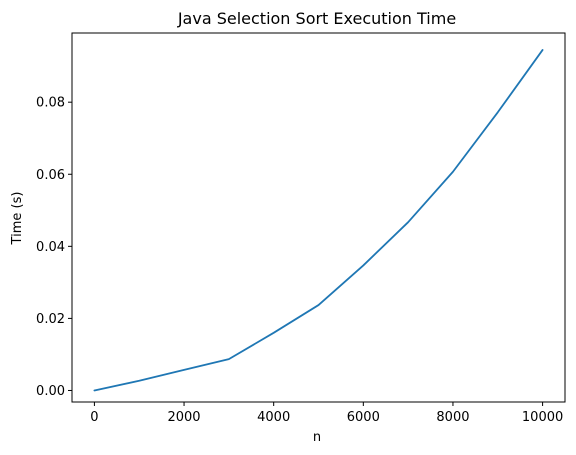  I want to click on x-tick-label: 8000, so click(452, 417).